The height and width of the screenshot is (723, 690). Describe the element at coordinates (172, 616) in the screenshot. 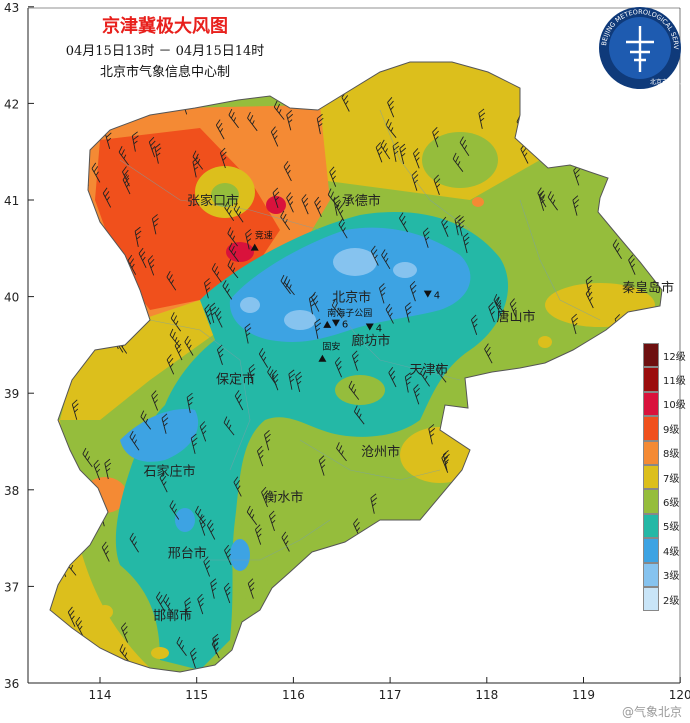

I see `city-label: 邯郸市` at that location.